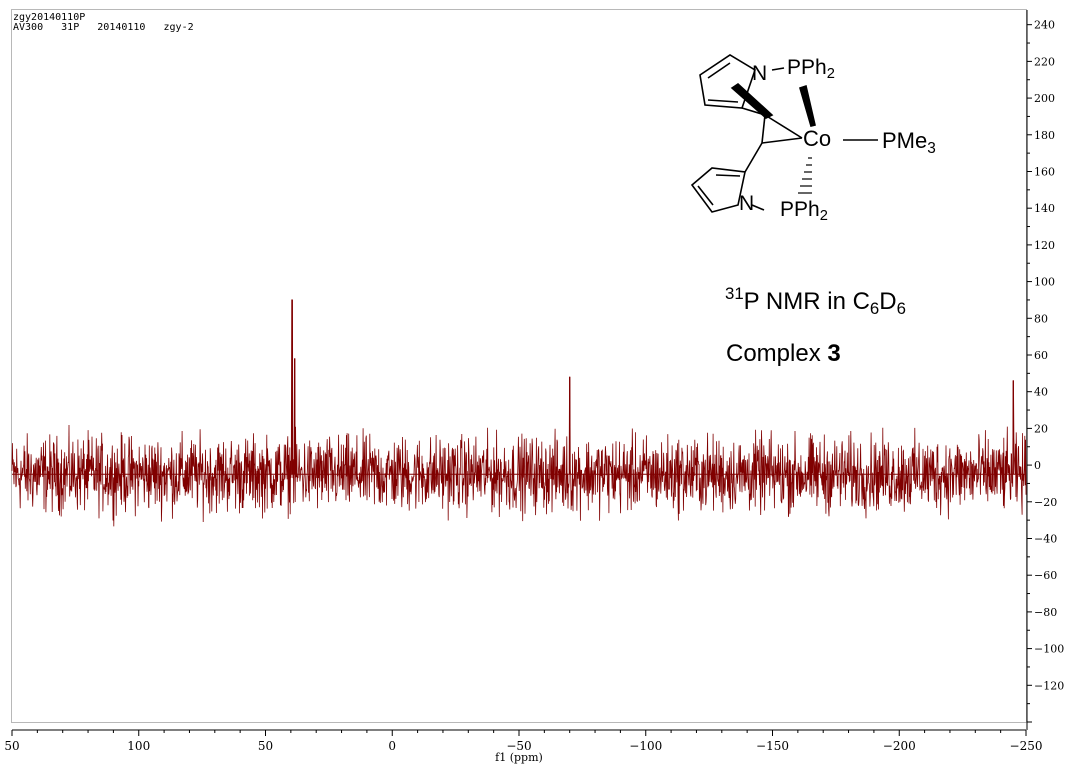 The height and width of the screenshot is (769, 1068). Describe the element at coordinates (1049, 649) in the screenshot. I see `y-tick-label: −100` at that location.